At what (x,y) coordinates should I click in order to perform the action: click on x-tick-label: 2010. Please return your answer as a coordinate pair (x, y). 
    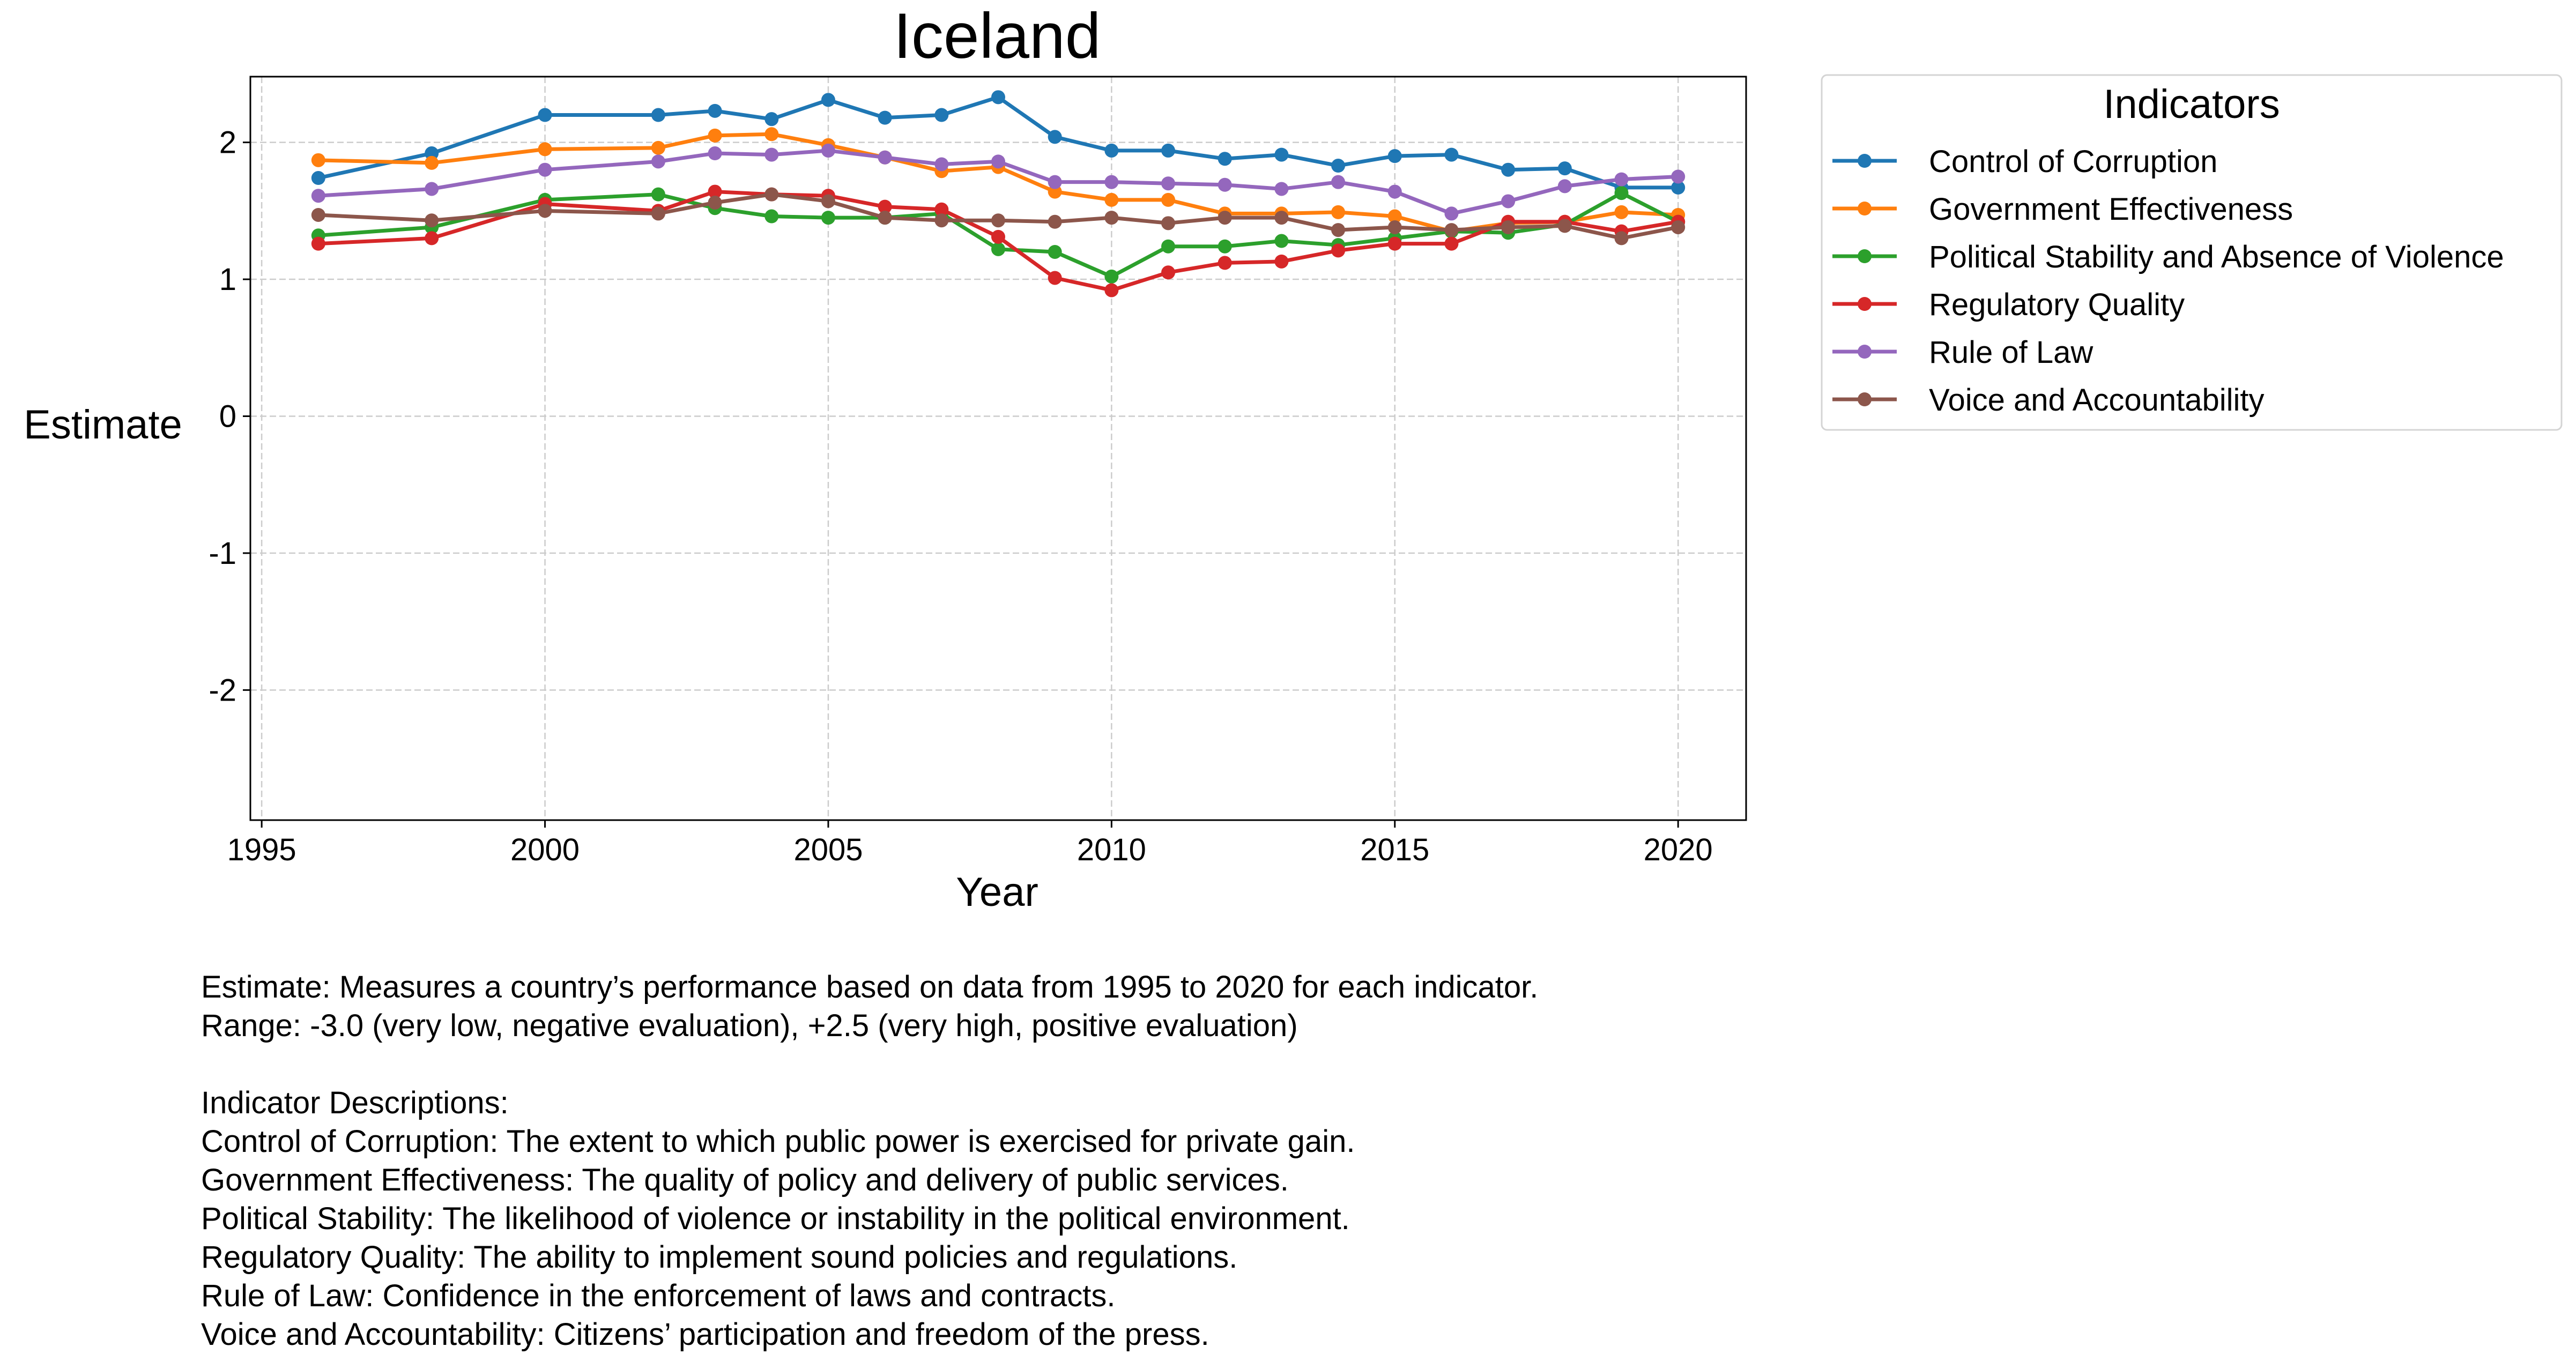
    Looking at the image, I should click on (1112, 849).